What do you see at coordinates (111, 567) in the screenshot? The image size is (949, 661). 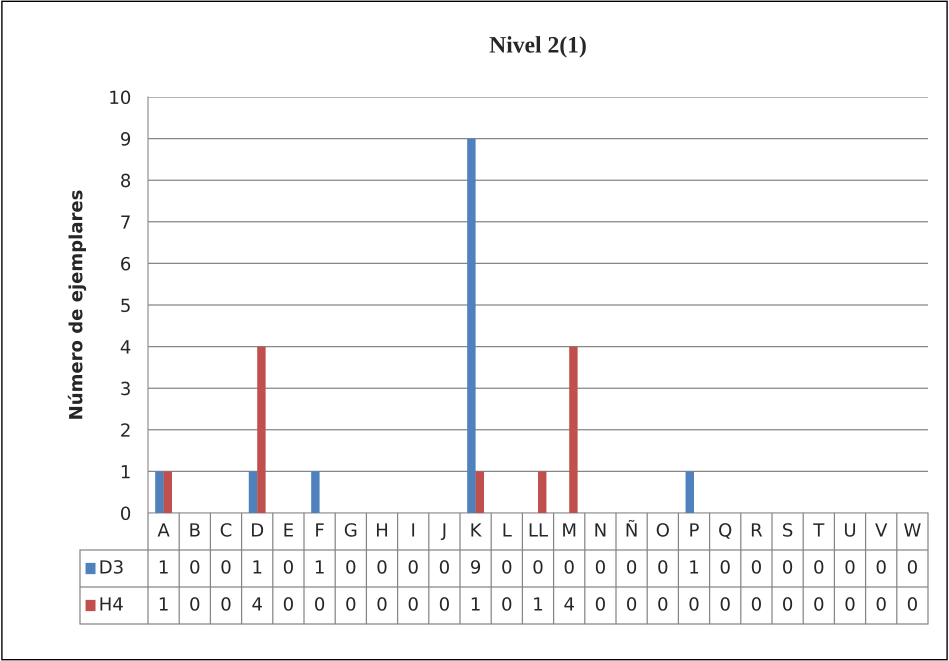 I see `legend-label: D3` at bounding box center [111, 567].